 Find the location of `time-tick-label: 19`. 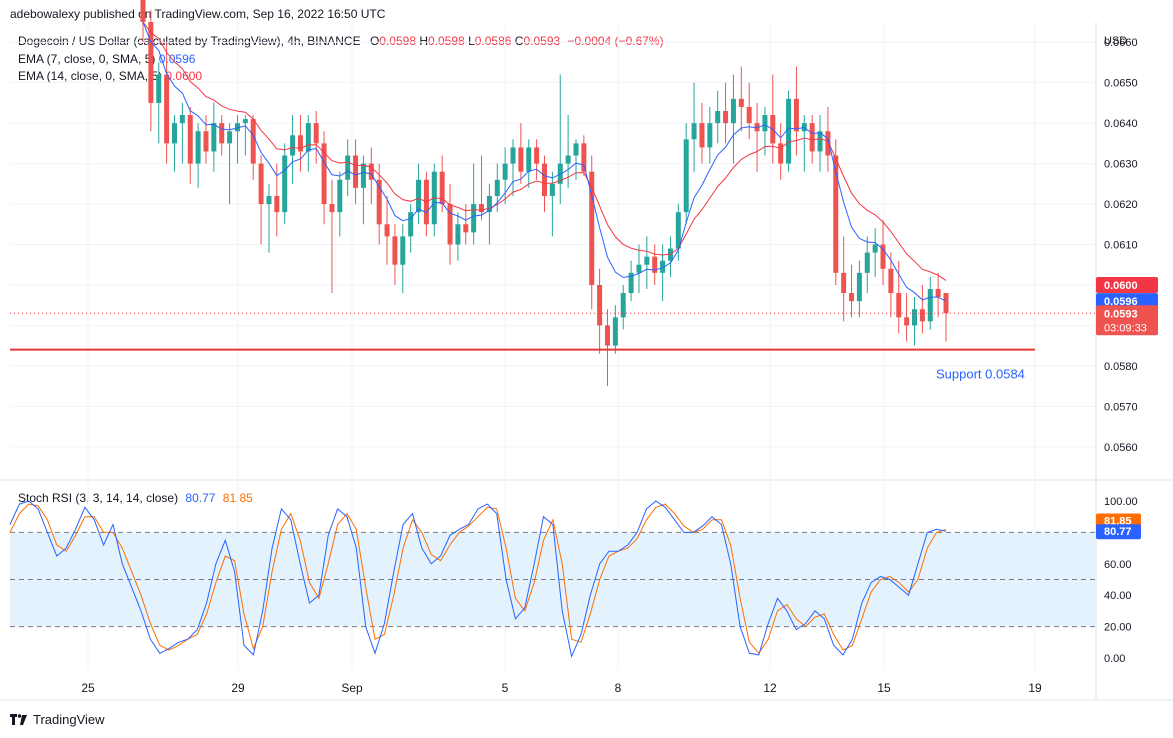

time-tick-label: 19 is located at coordinates (1035, 688).